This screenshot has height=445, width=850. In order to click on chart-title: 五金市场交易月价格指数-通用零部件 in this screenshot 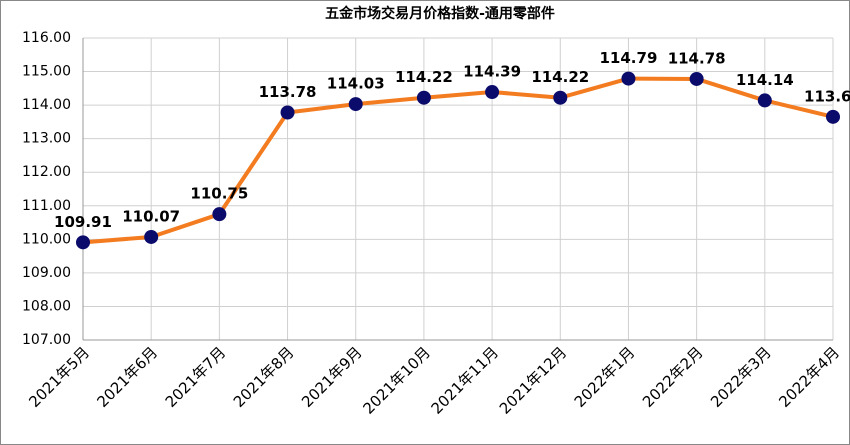, I will do `click(440, 13)`.